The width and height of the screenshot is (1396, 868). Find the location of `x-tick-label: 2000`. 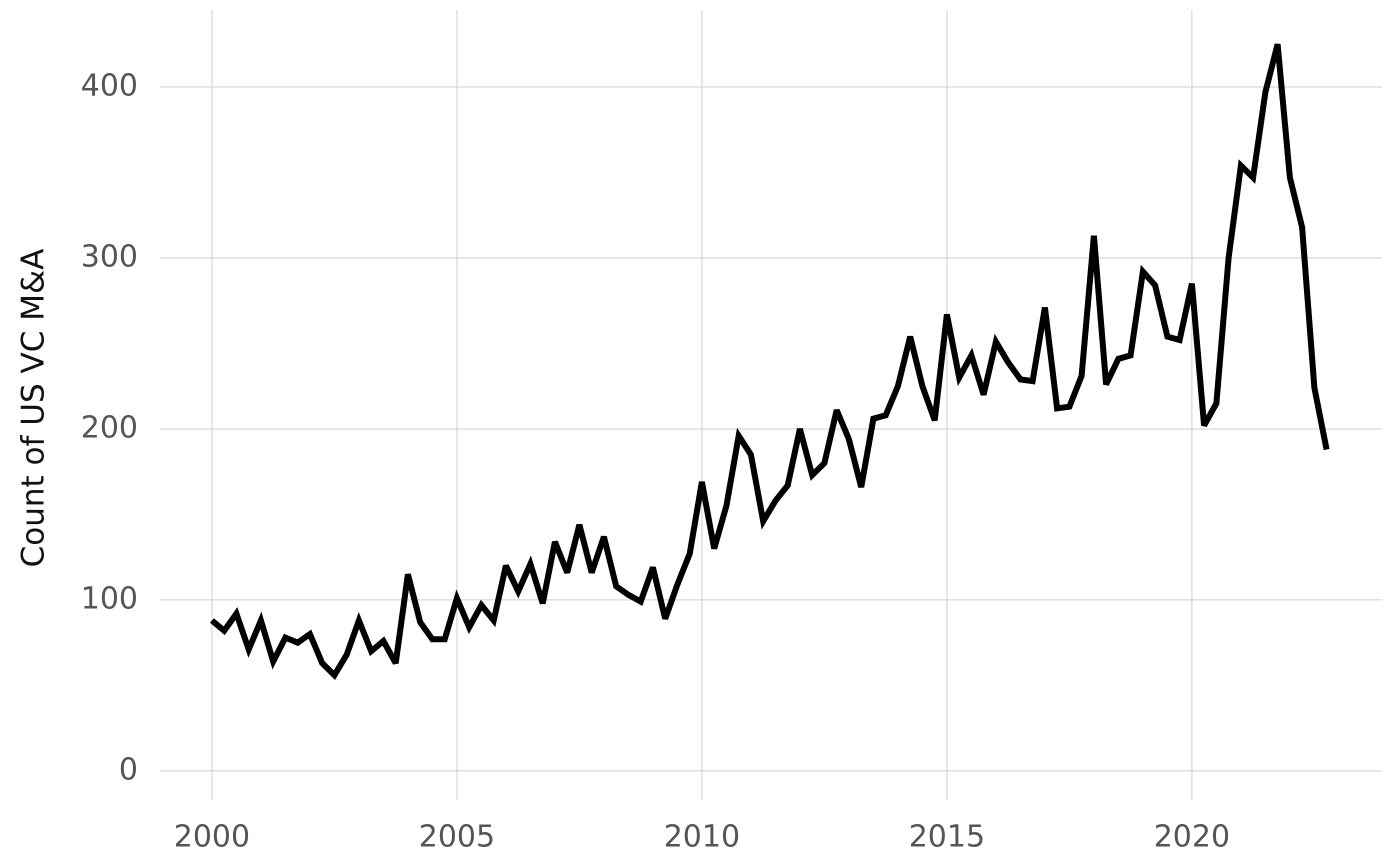

x-tick-label: 2000 is located at coordinates (212, 837).